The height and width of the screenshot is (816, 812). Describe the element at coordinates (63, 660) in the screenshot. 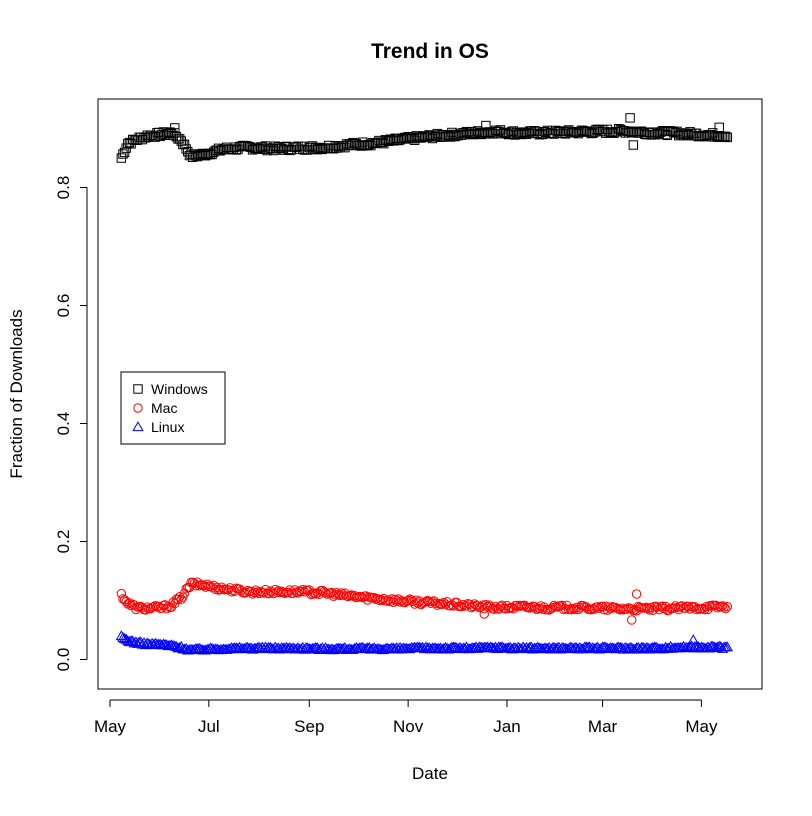

I see `y-tick-label: 0.0` at that location.